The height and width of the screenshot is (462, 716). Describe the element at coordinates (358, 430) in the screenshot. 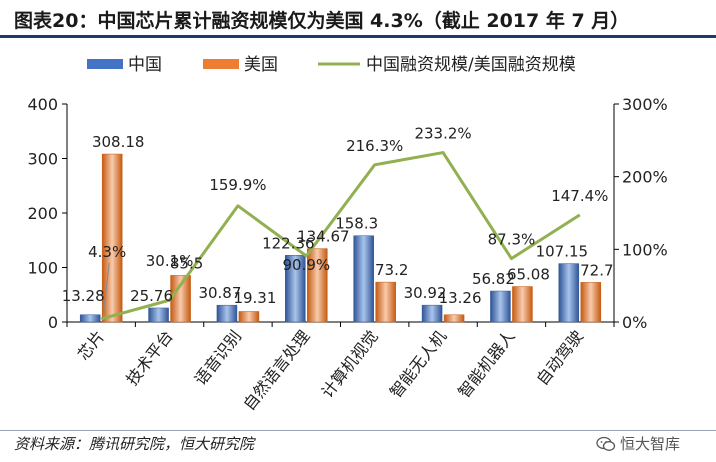

I see `footer-rule` at that location.